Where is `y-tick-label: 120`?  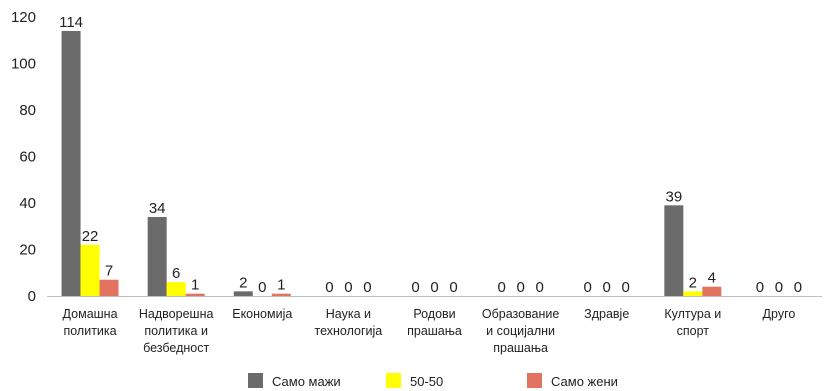
y-tick-label: 120 is located at coordinates (23, 17).